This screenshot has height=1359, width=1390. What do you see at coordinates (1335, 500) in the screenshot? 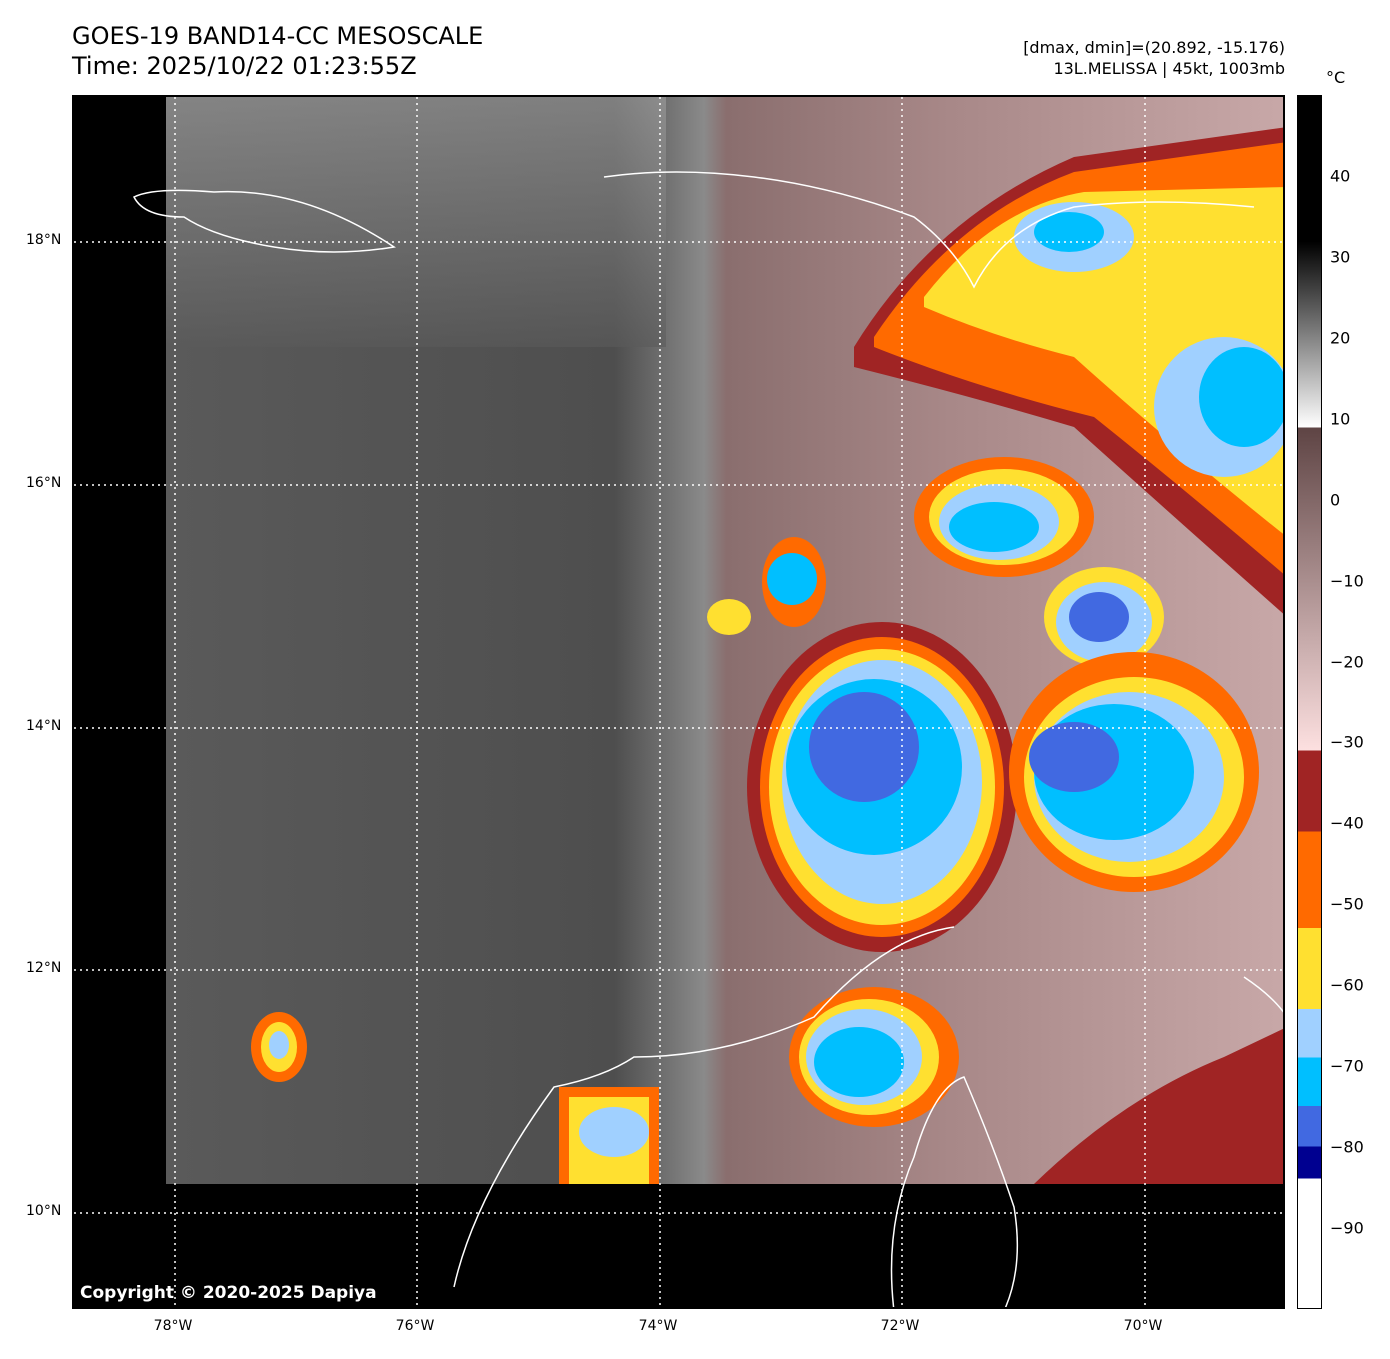
I see `colorbar-tick: 0` at bounding box center [1335, 500].